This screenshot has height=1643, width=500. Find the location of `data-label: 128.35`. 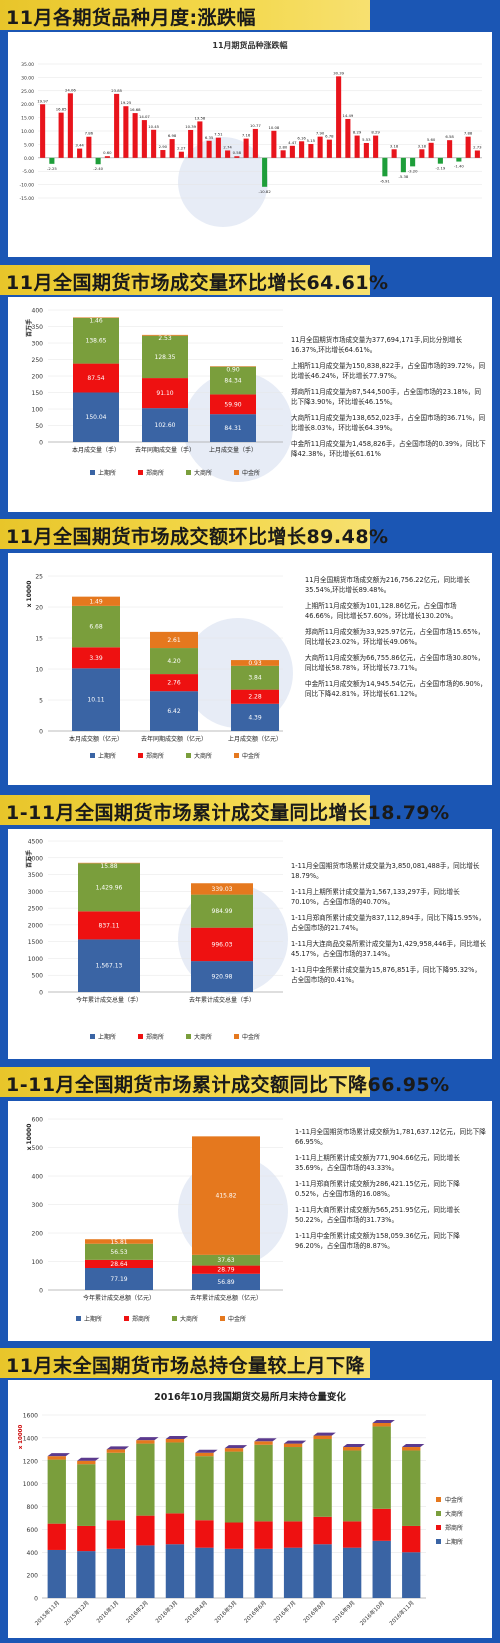

data-label: 128.35 is located at coordinates (165, 357).